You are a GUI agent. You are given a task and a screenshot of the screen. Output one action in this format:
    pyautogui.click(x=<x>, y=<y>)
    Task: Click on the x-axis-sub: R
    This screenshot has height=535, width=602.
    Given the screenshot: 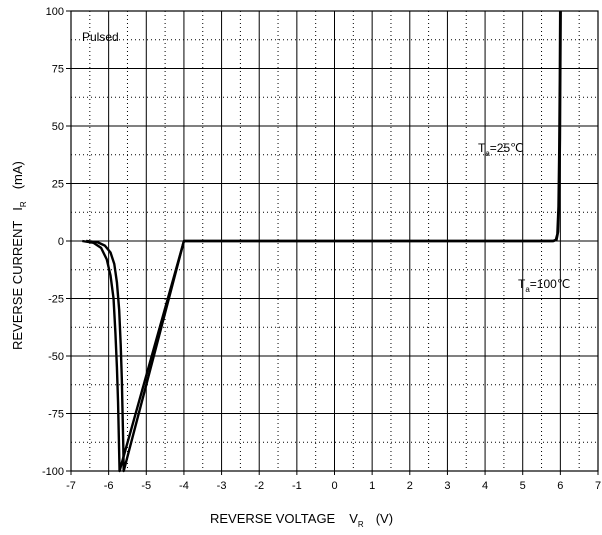 What is the action you would take?
    pyautogui.click(x=361, y=524)
    